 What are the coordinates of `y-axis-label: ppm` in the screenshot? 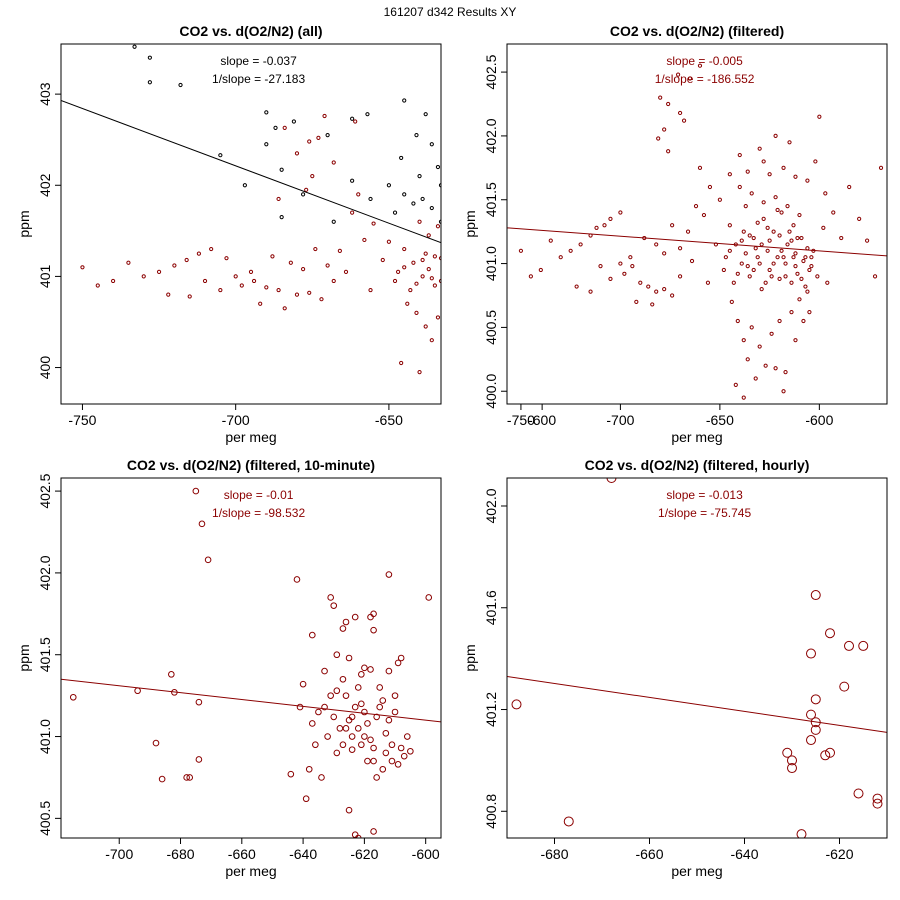 It's located at (24, 223).